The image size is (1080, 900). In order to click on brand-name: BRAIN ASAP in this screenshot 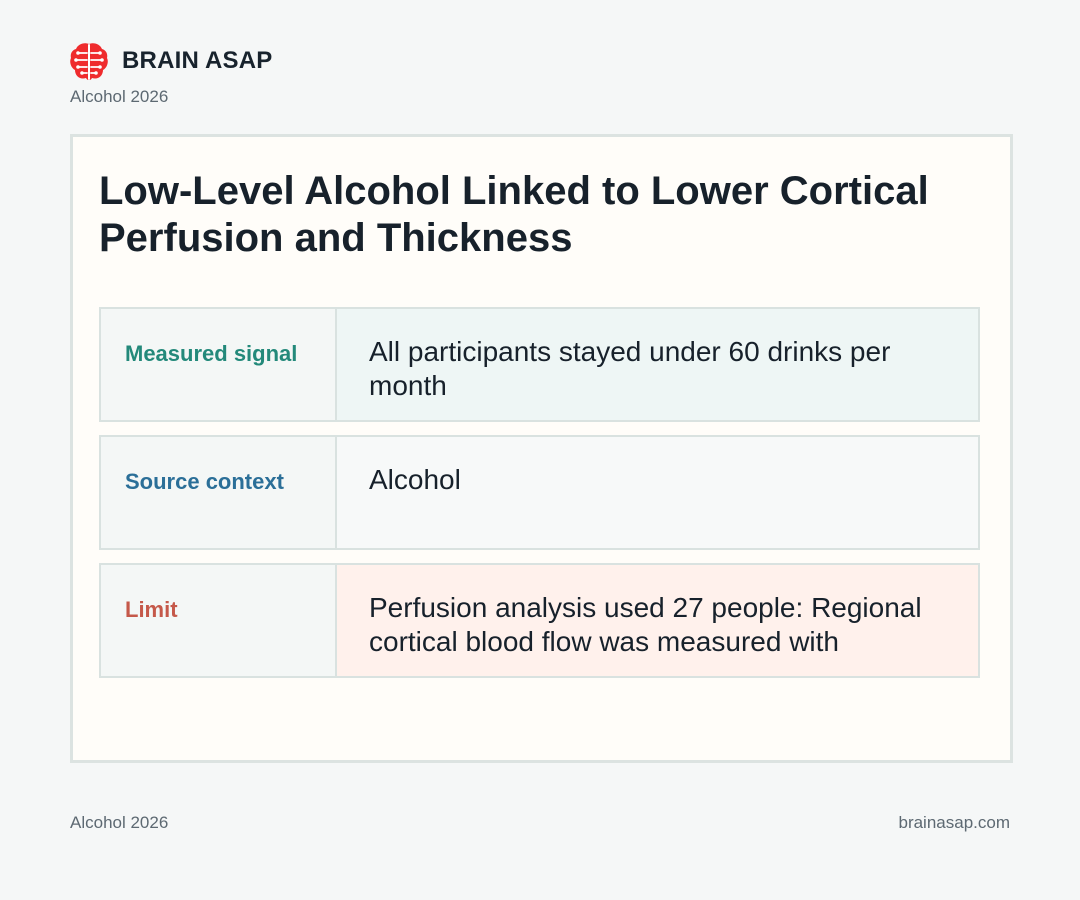, I will do `click(197, 60)`.